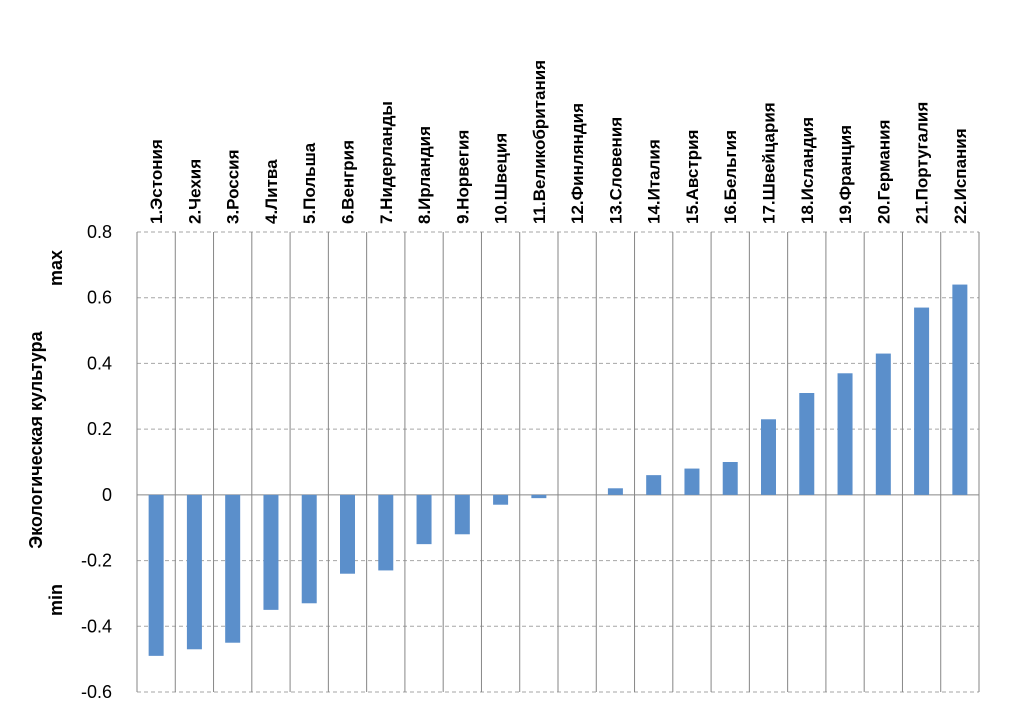 The image size is (1018, 717). I want to click on category-label: 15.Австрия, so click(692, 177).